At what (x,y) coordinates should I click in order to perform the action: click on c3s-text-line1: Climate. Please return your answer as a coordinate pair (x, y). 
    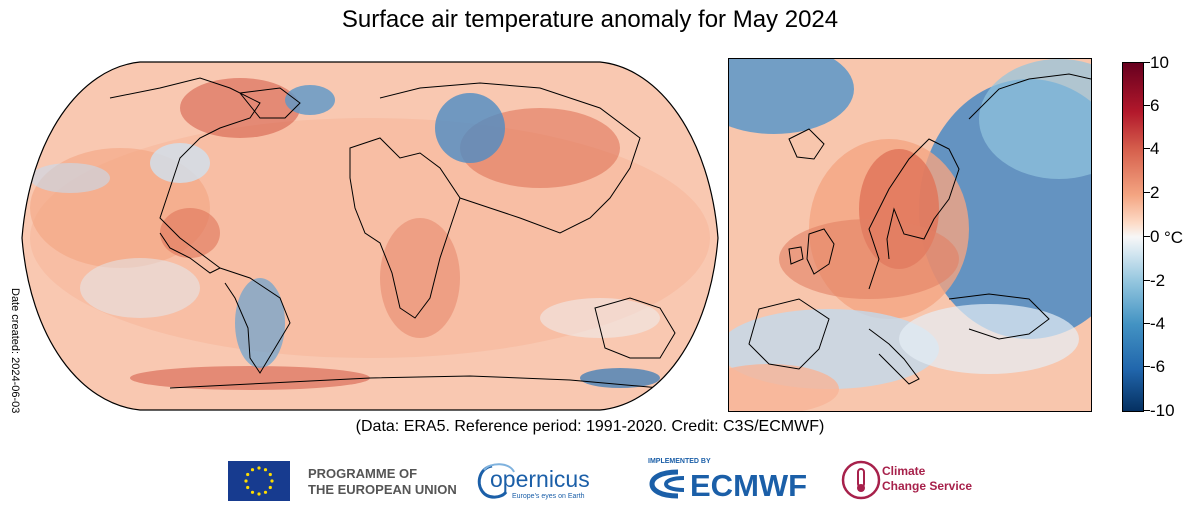
    Looking at the image, I should click on (904, 471).